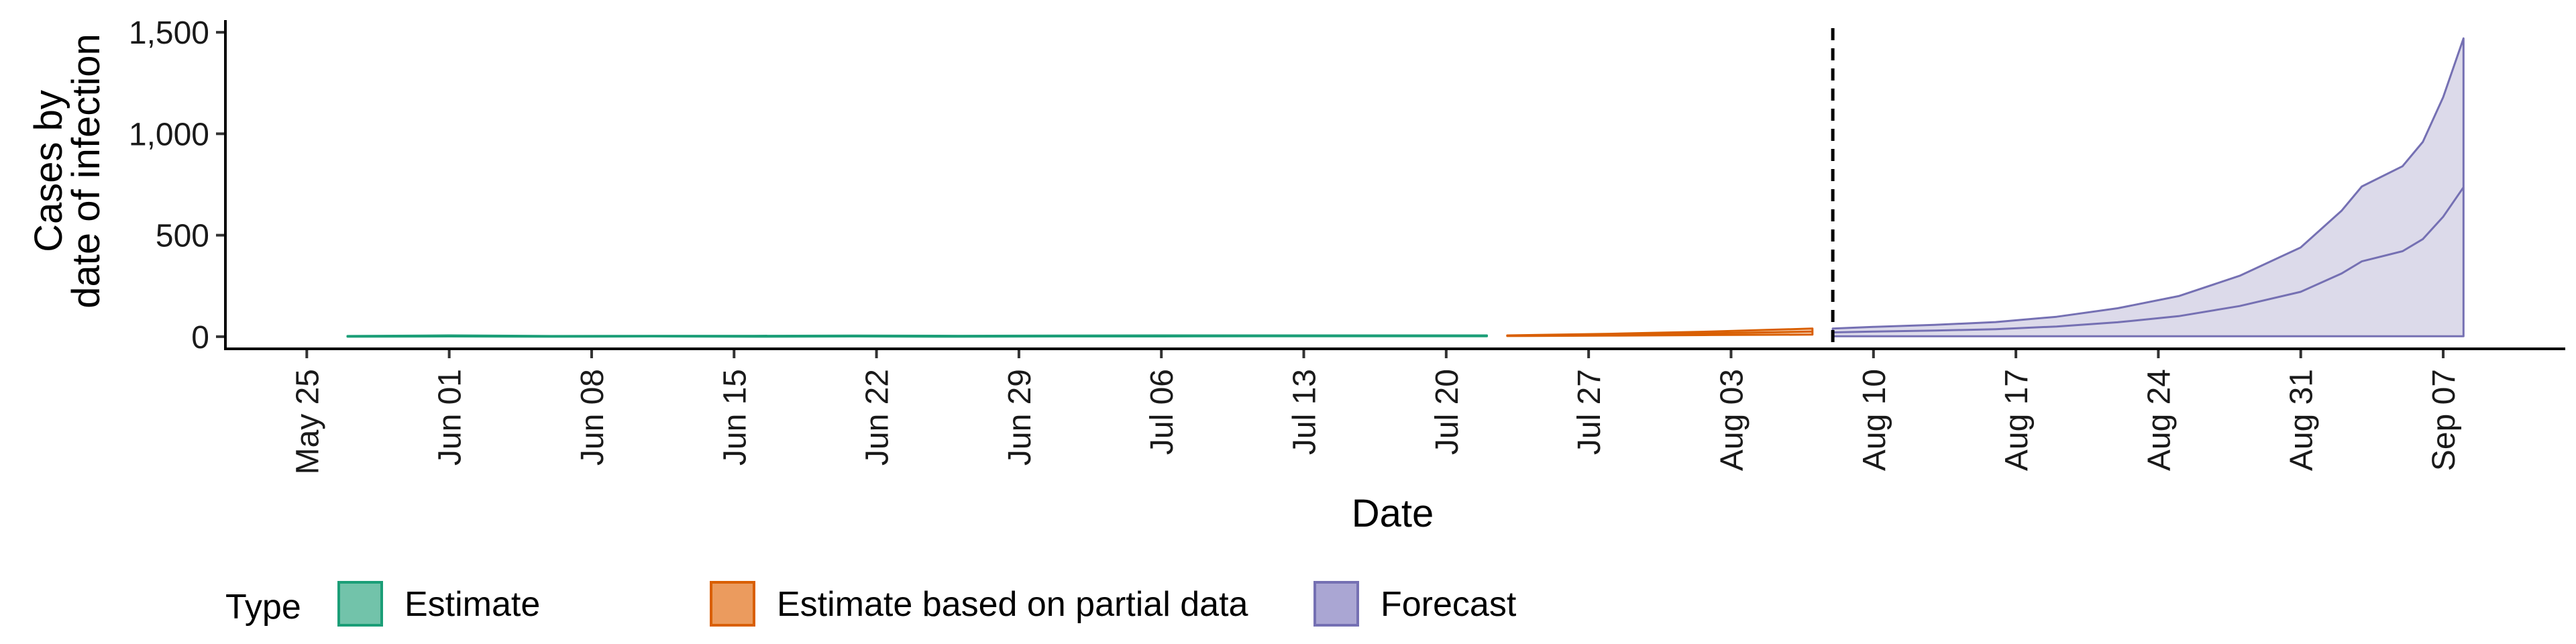 This screenshot has height=644, width=2576. I want to click on x-tick-label: Sep 07, so click(2444, 420).